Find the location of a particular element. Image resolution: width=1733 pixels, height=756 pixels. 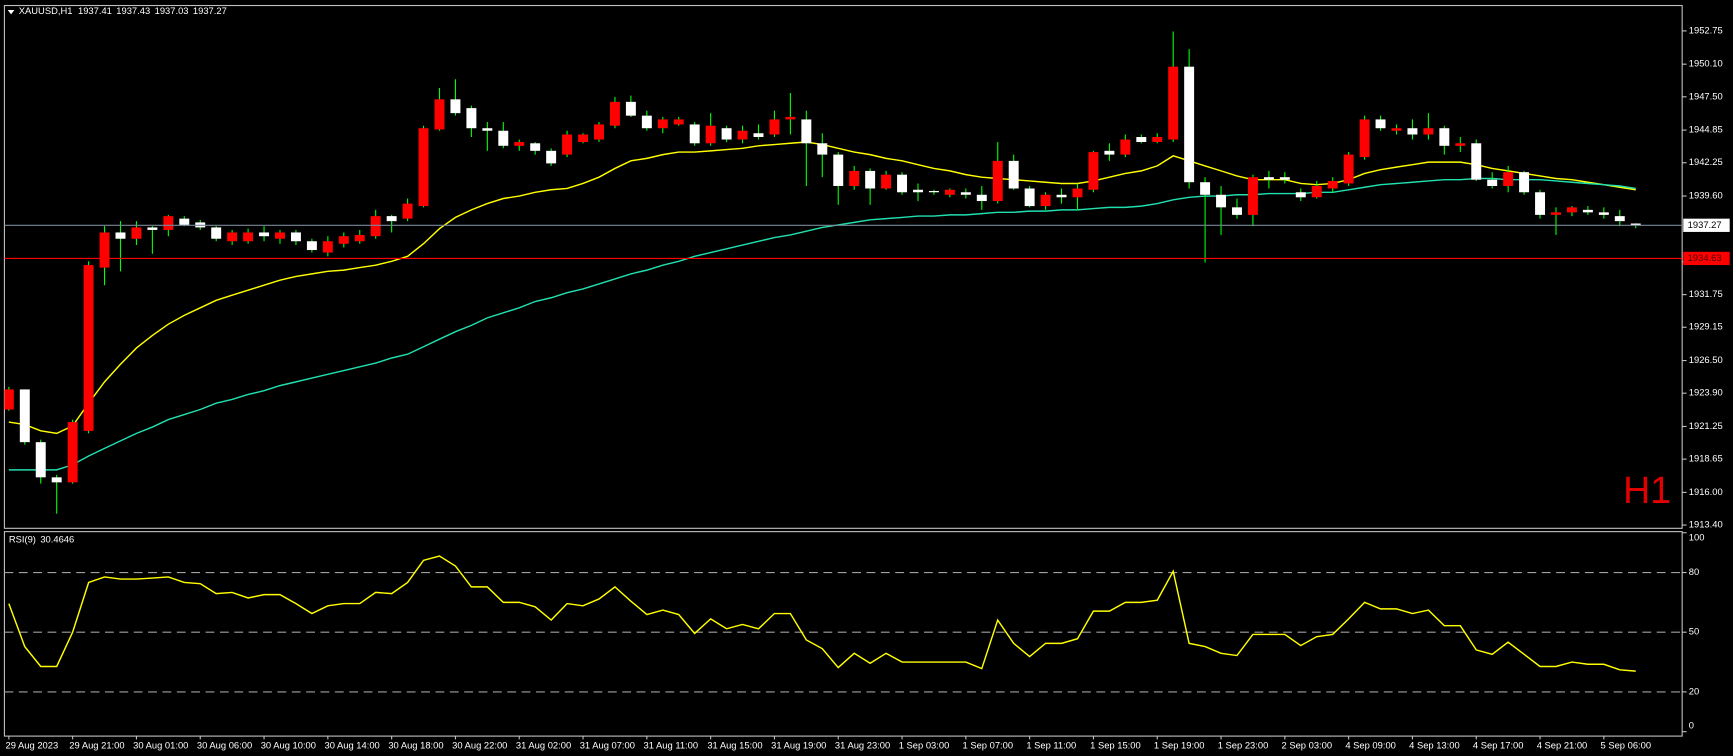

x-tick-label: 31 Aug 11:00 is located at coordinates (671, 745).